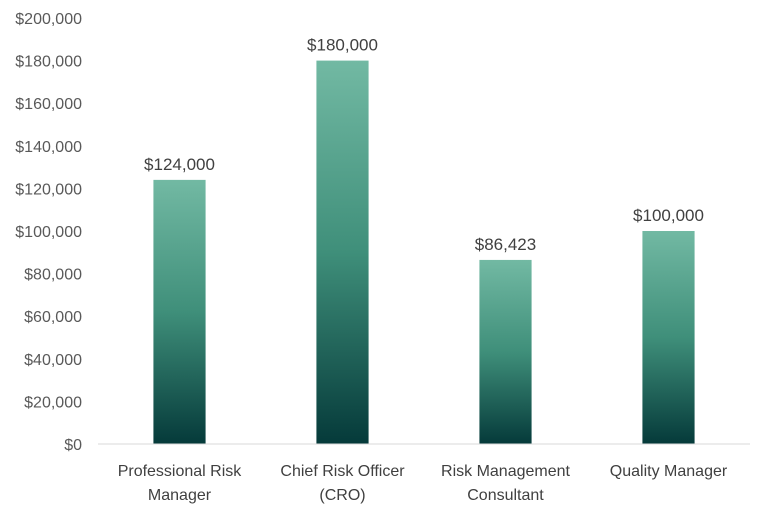 The height and width of the screenshot is (512, 768). What do you see at coordinates (342, 495) in the screenshot?
I see `x-tick-label: (CRO)` at bounding box center [342, 495].